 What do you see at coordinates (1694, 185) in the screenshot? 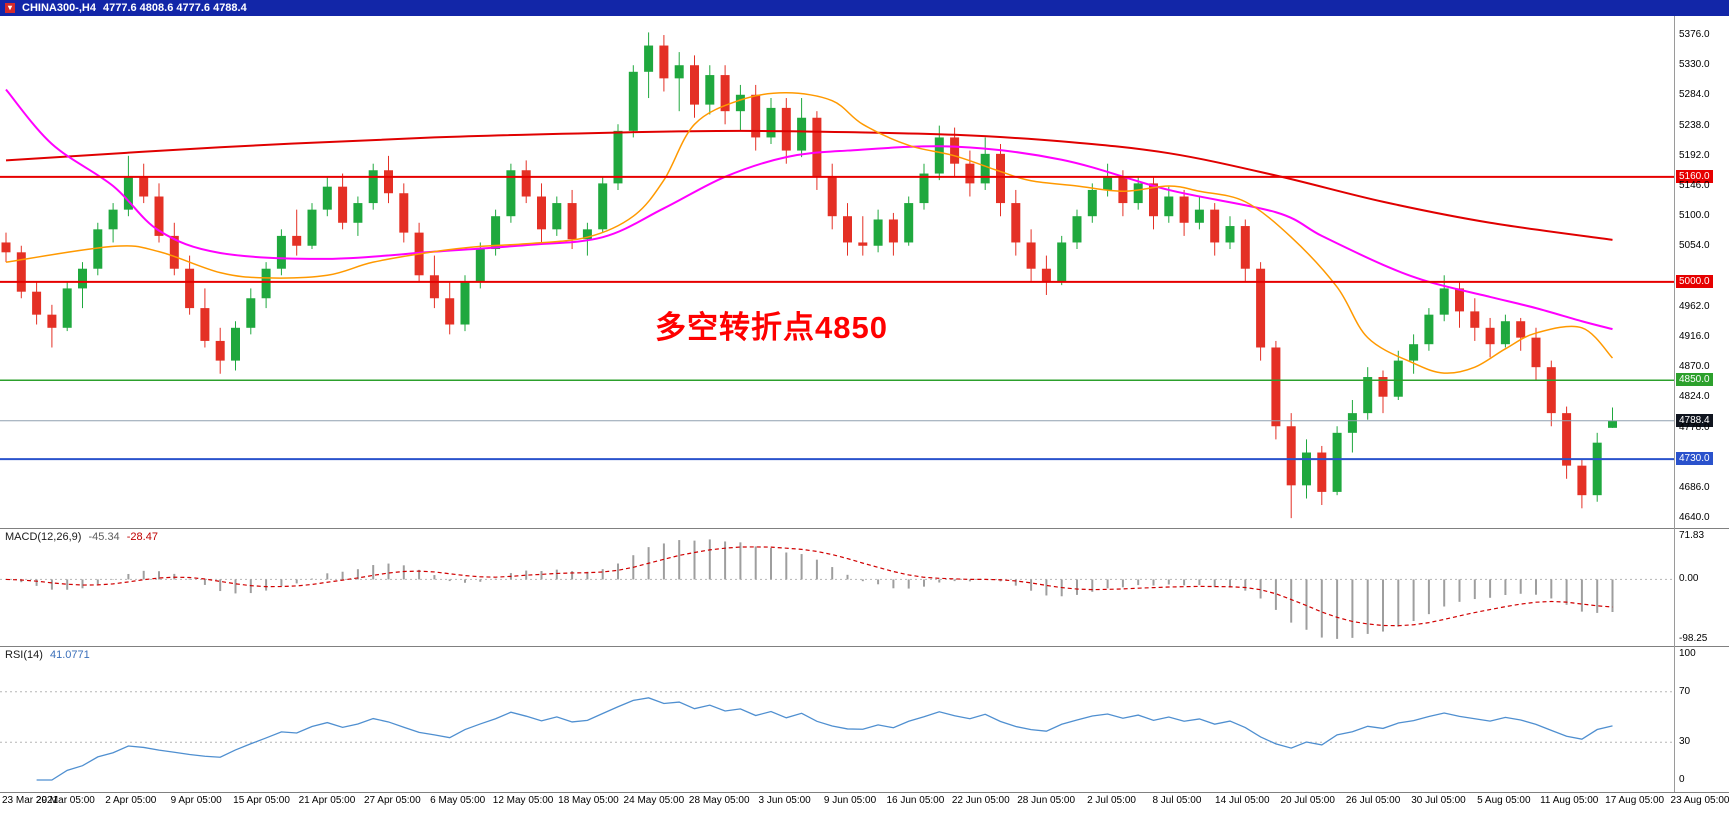
I see `y-axis-tick: 5146.0` at bounding box center [1694, 185].